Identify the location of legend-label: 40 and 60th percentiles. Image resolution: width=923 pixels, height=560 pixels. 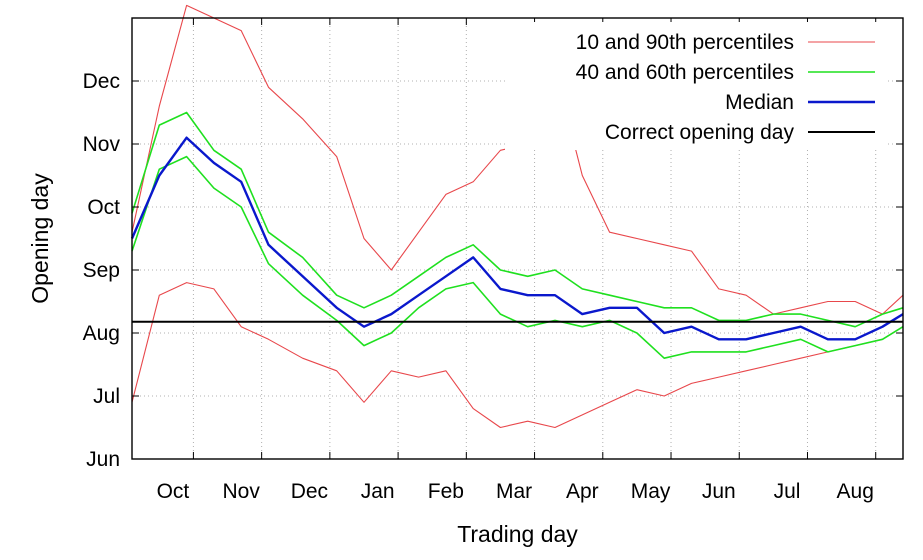
(685, 72).